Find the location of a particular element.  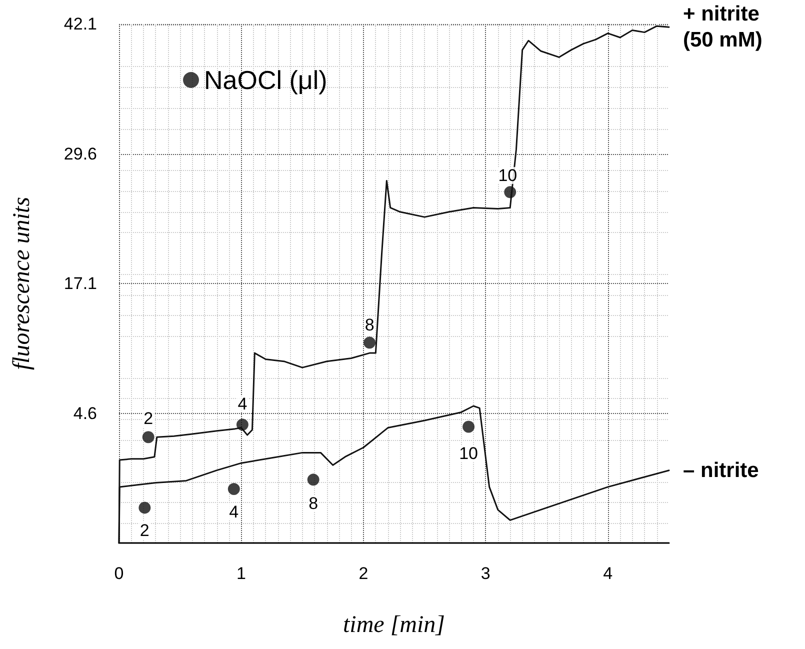

x-axis-title: time [min] is located at coordinates (394, 625).